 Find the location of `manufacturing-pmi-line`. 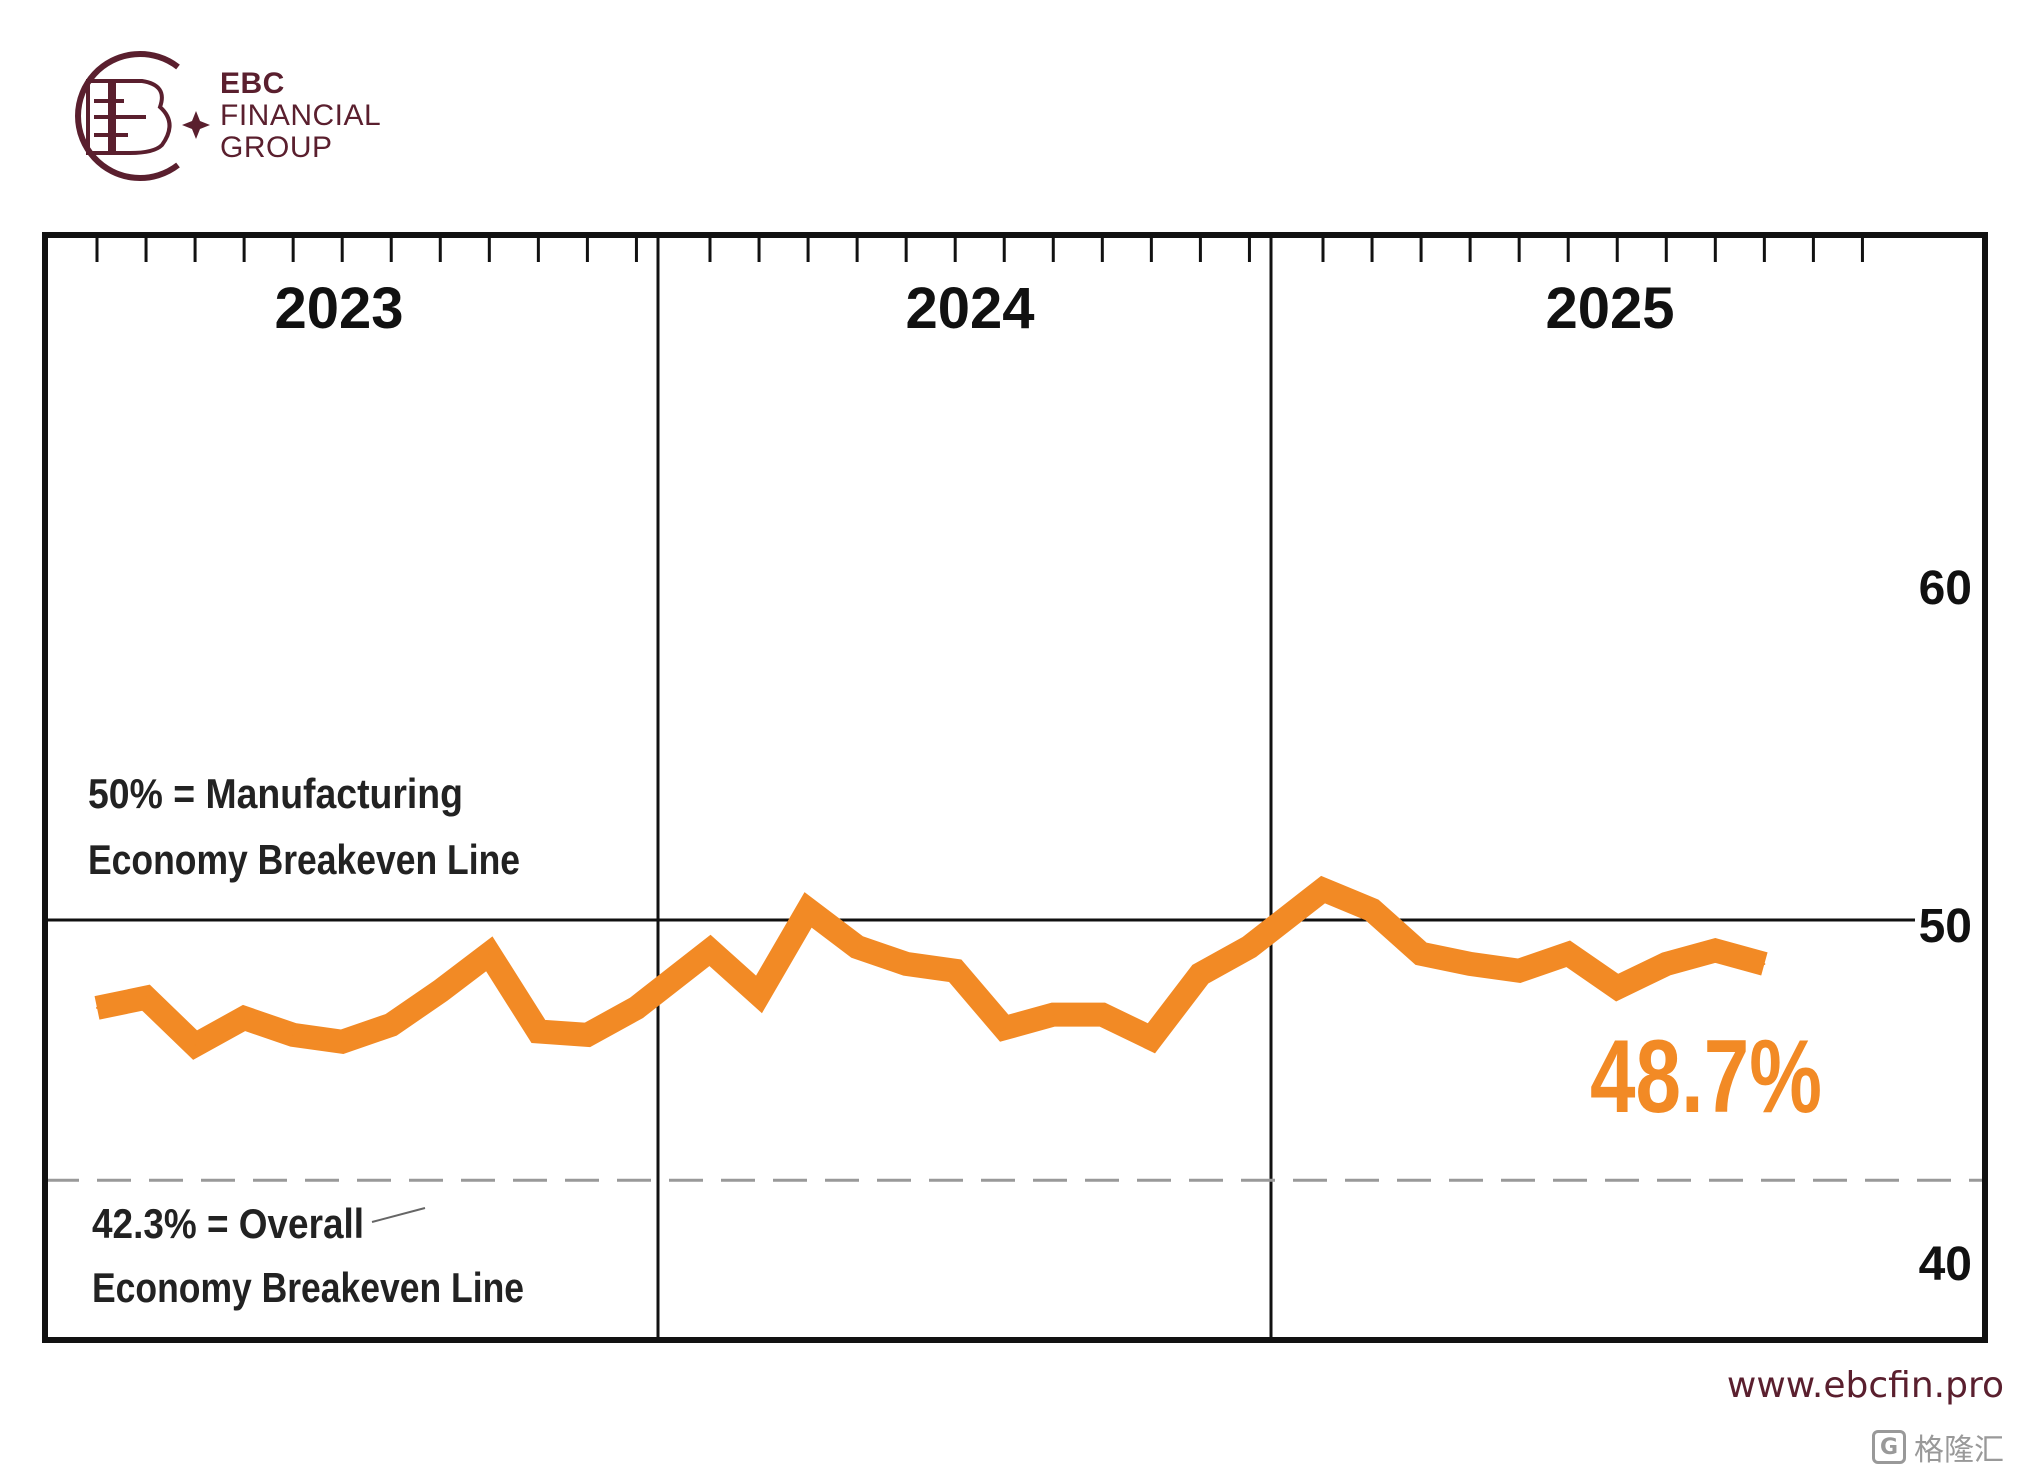

manufacturing-pmi-line is located at coordinates (931, 967).